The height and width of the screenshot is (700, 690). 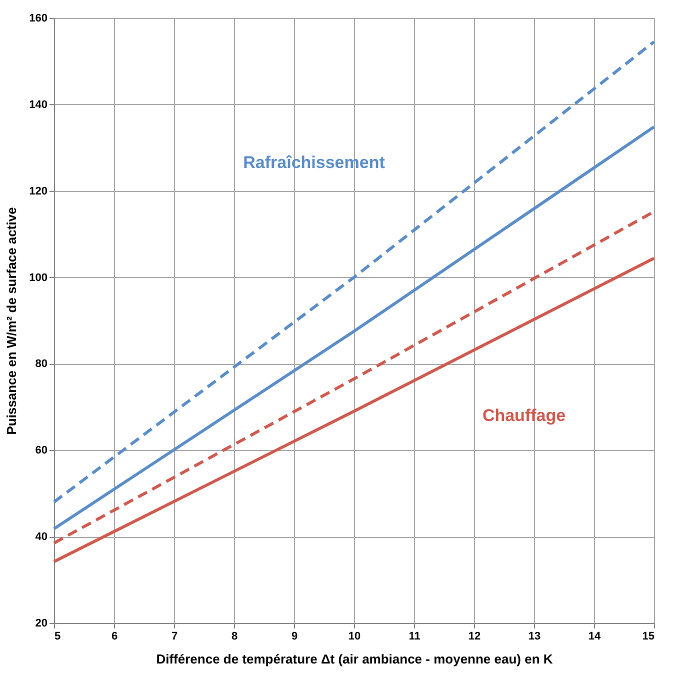 What do you see at coordinates (41, 364) in the screenshot?
I see `y-tick-label: 80` at bounding box center [41, 364].